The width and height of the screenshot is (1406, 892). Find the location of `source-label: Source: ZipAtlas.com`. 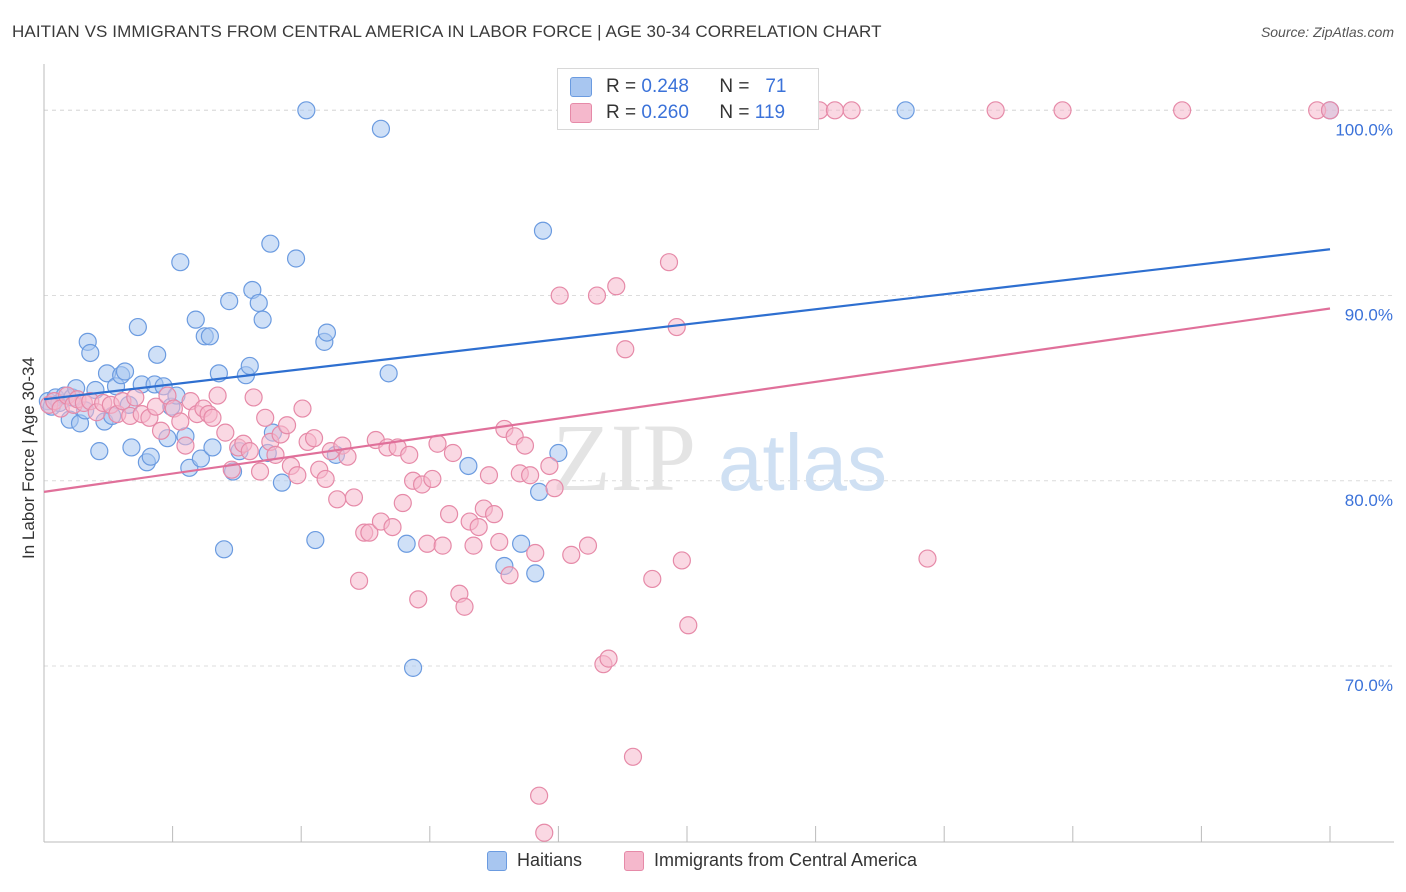

source-label: Source: ZipAtlas.com is located at coordinates (1327, 32).